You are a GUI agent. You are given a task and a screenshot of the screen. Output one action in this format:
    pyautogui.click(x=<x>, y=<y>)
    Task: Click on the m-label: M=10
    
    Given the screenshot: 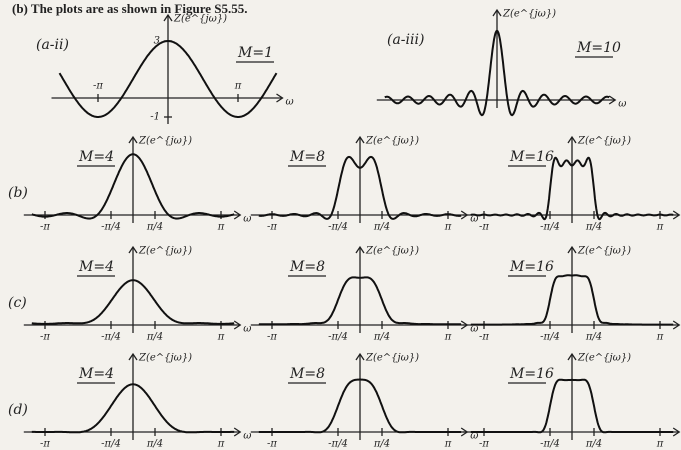 What is the action you would take?
    pyautogui.click(x=598, y=48)
    